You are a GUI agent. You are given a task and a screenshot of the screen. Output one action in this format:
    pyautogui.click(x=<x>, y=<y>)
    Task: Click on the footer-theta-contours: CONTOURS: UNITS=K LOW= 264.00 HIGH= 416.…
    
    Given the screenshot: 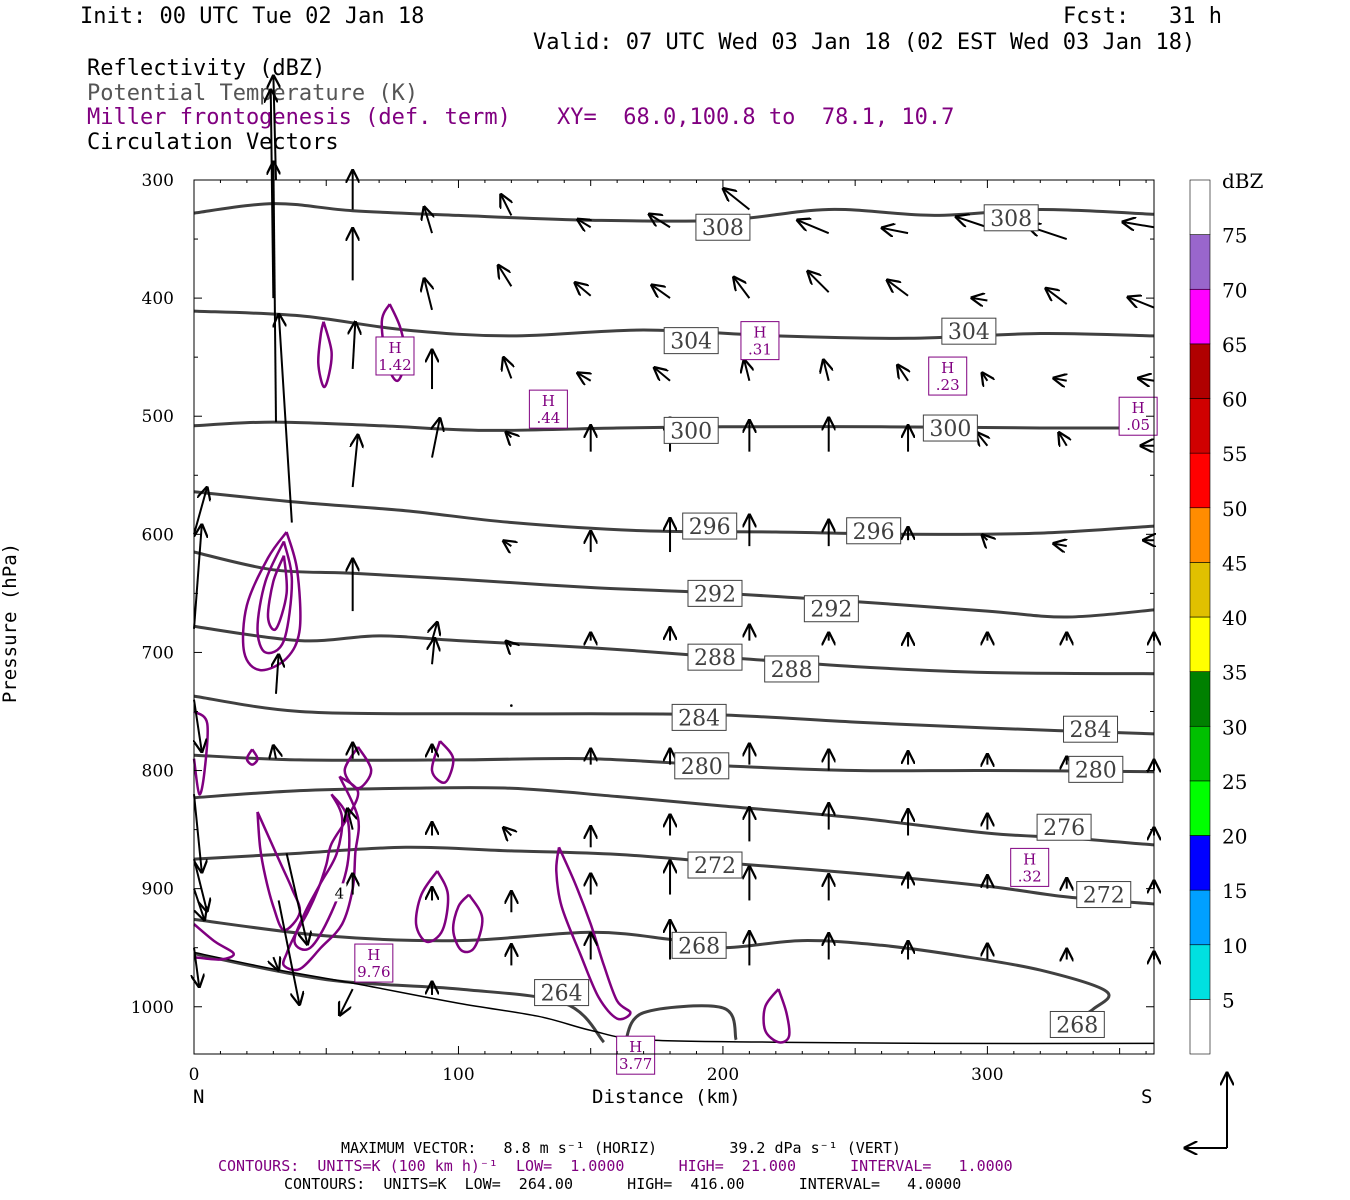 What is the action you would take?
    pyautogui.click(x=623, y=1184)
    